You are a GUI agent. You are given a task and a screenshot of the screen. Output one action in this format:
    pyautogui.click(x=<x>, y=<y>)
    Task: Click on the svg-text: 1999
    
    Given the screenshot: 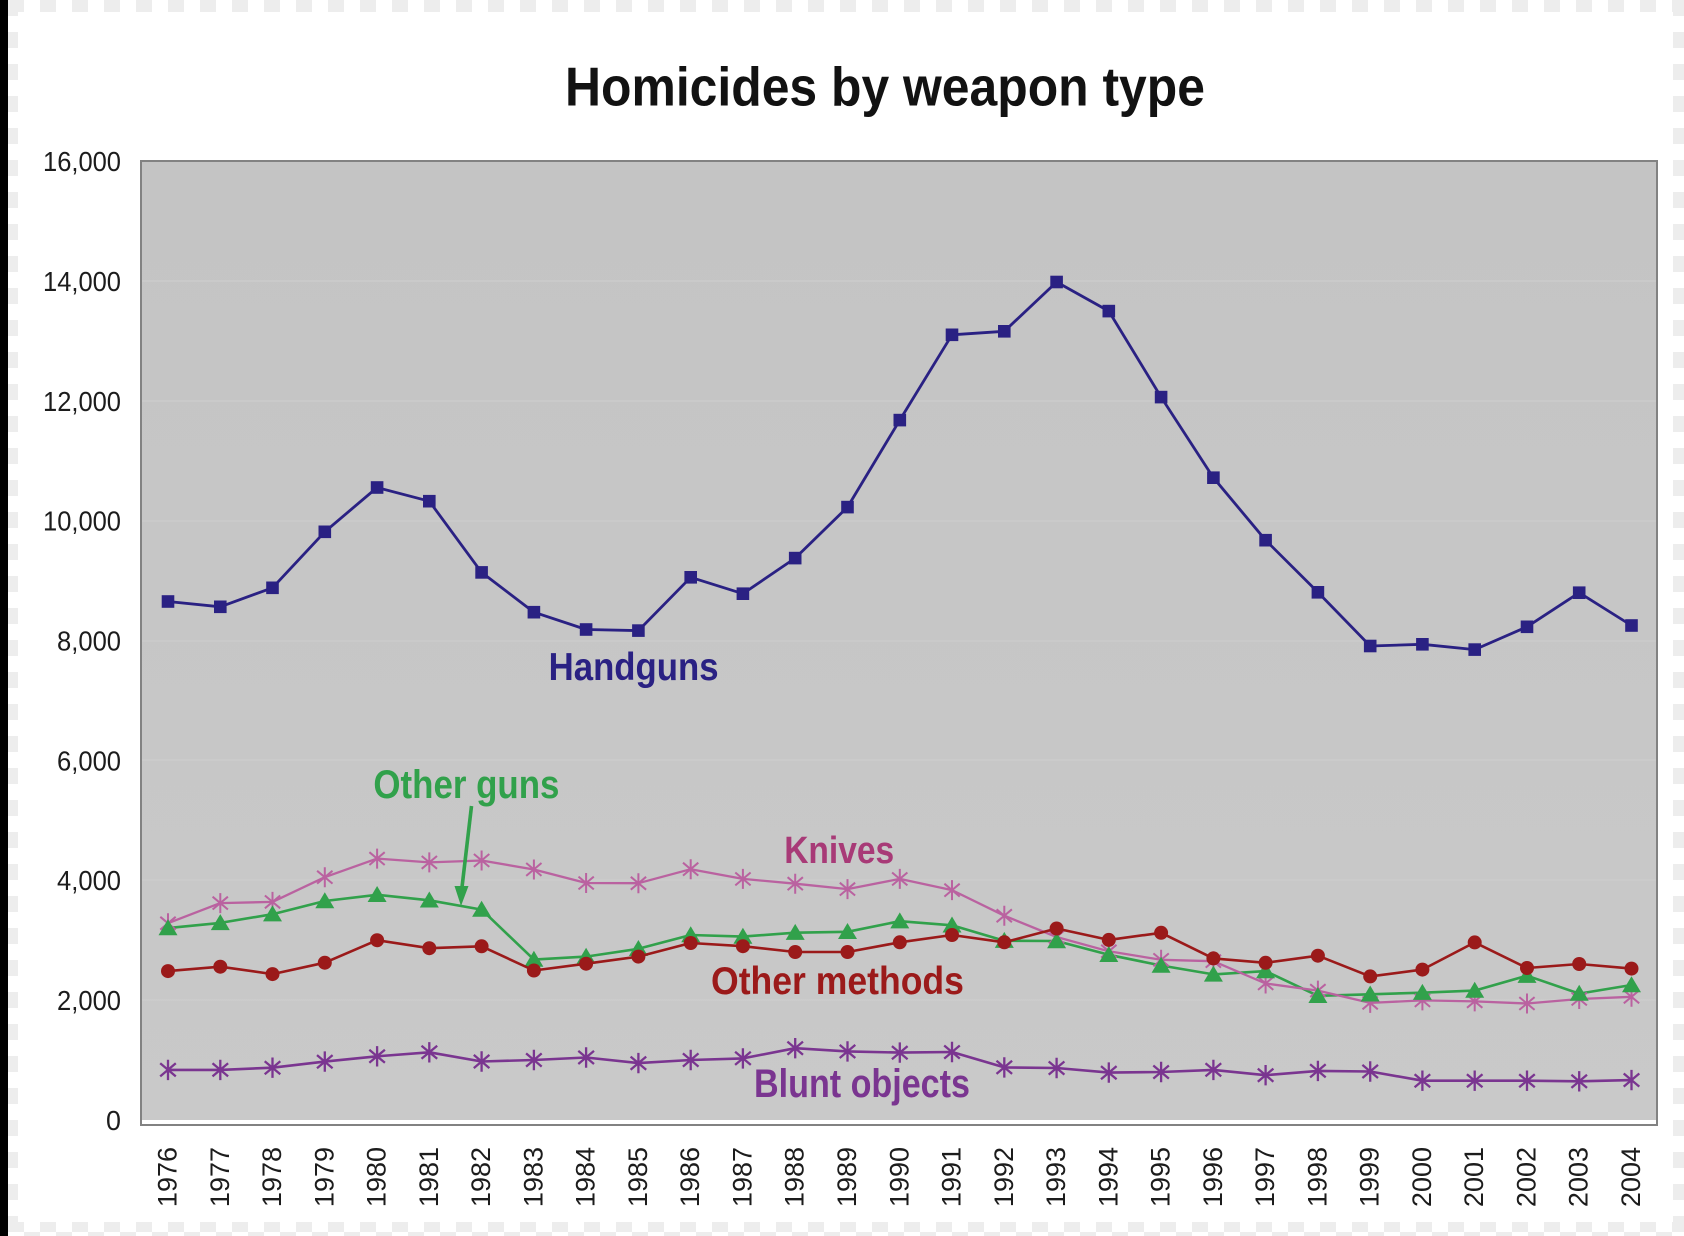 What is the action you would take?
    pyautogui.click(x=1370, y=1177)
    